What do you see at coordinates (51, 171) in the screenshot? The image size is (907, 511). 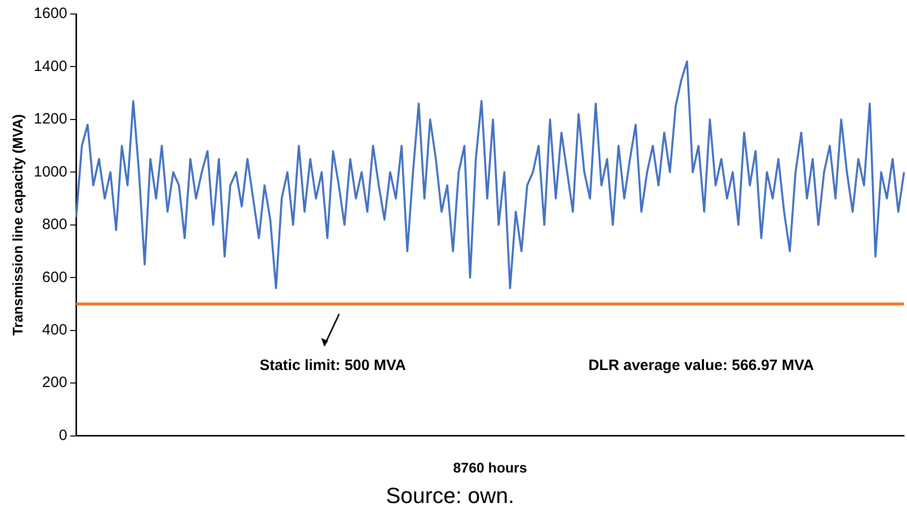 I see `y-tick-label: 1000` at bounding box center [51, 171].